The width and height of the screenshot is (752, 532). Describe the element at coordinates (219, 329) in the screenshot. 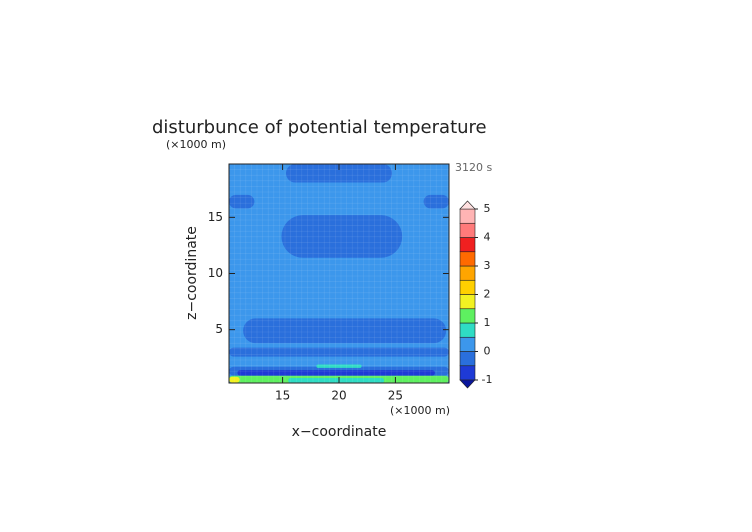

I see `y-tick-label: 5` at that location.